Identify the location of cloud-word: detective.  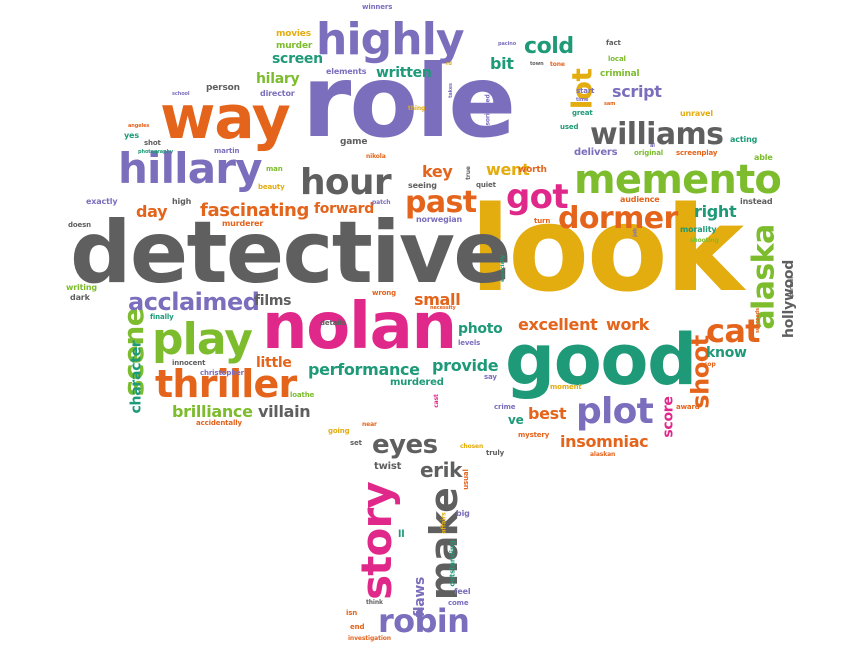
(291, 253).